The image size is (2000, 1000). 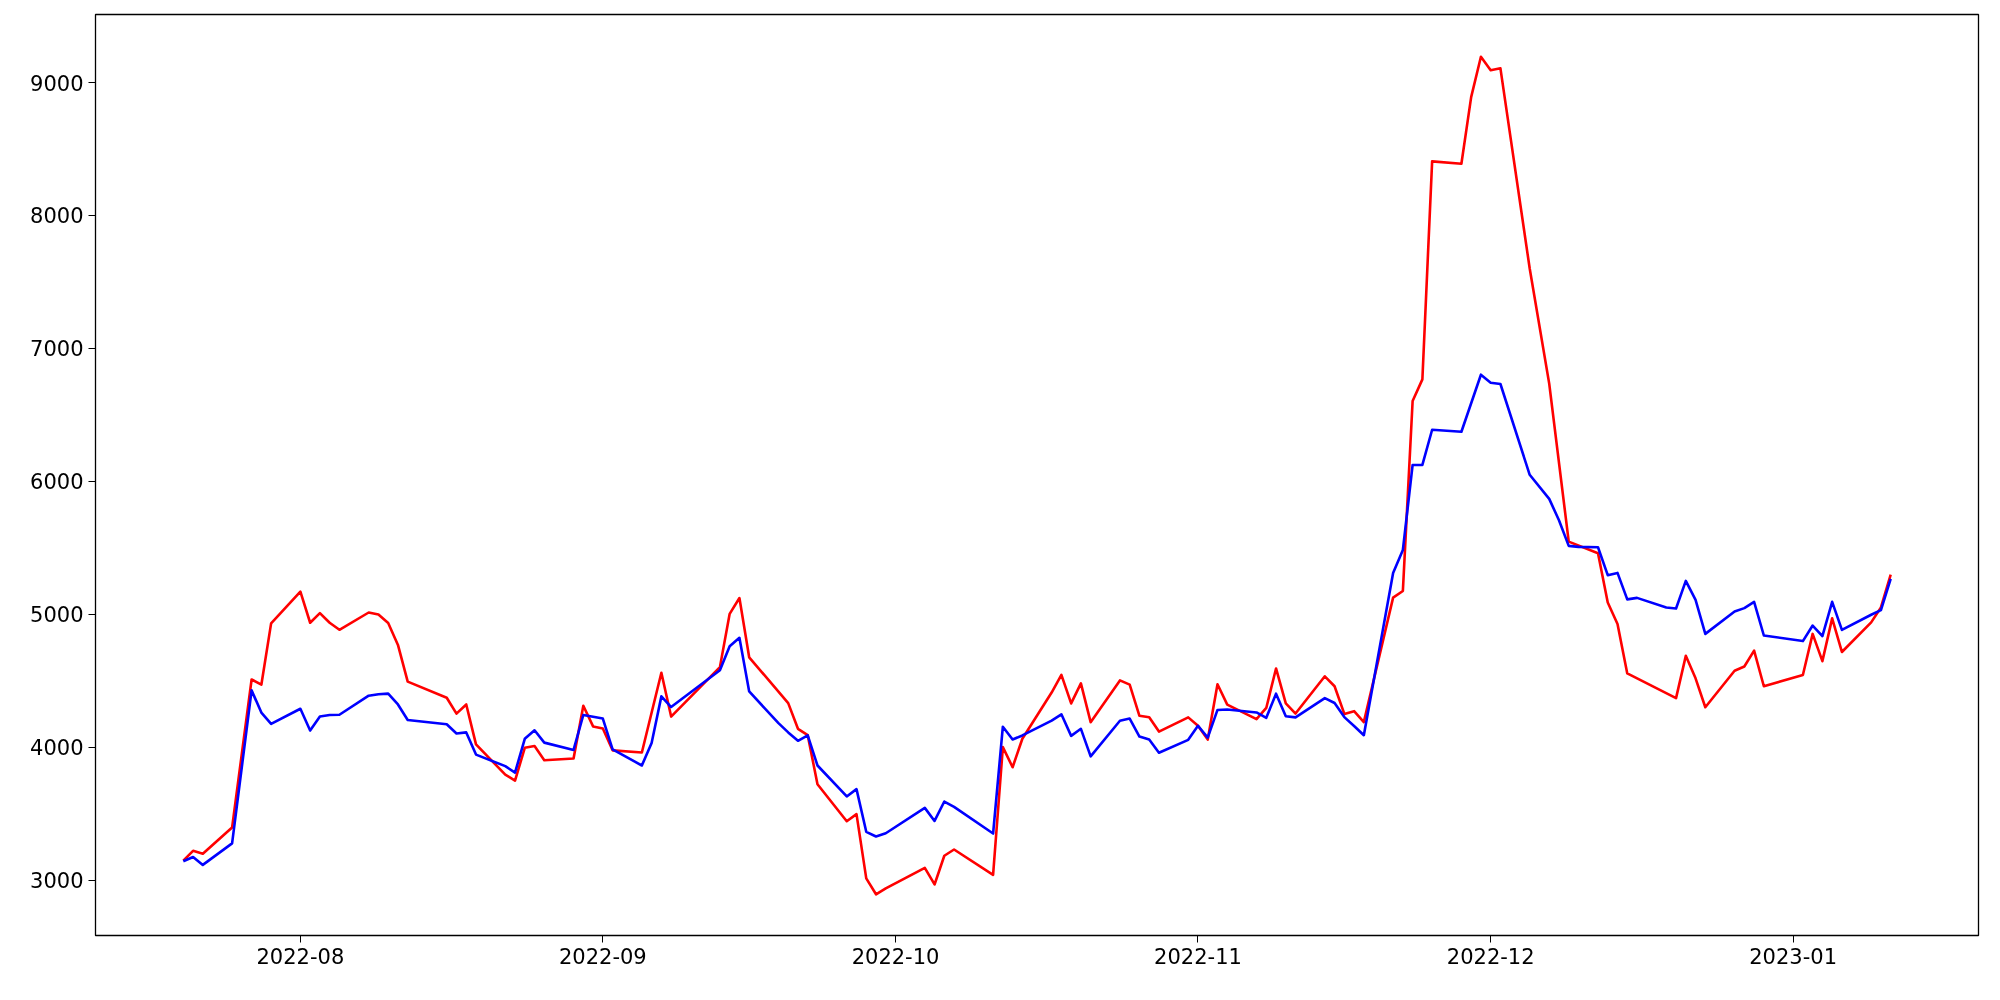 What do you see at coordinates (1198, 956) in the screenshot?
I see `x-tick-label: 2022-11` at bounding box center [1198, 956].